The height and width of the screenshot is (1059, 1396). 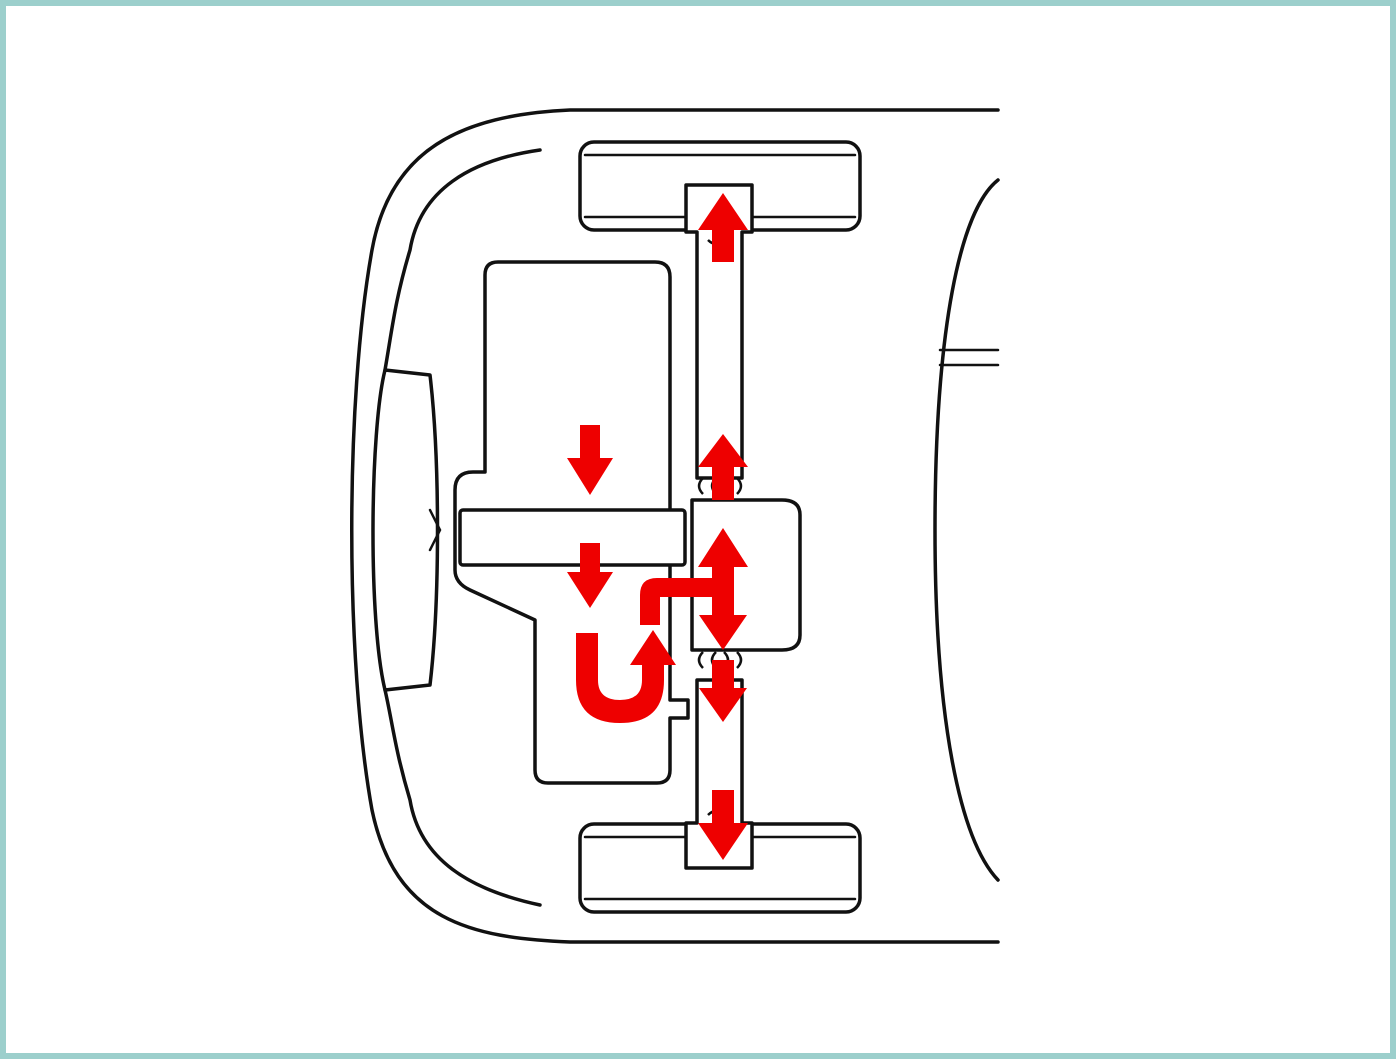 I want to click on transmission-down-arrow, so click(x=590, y=575).